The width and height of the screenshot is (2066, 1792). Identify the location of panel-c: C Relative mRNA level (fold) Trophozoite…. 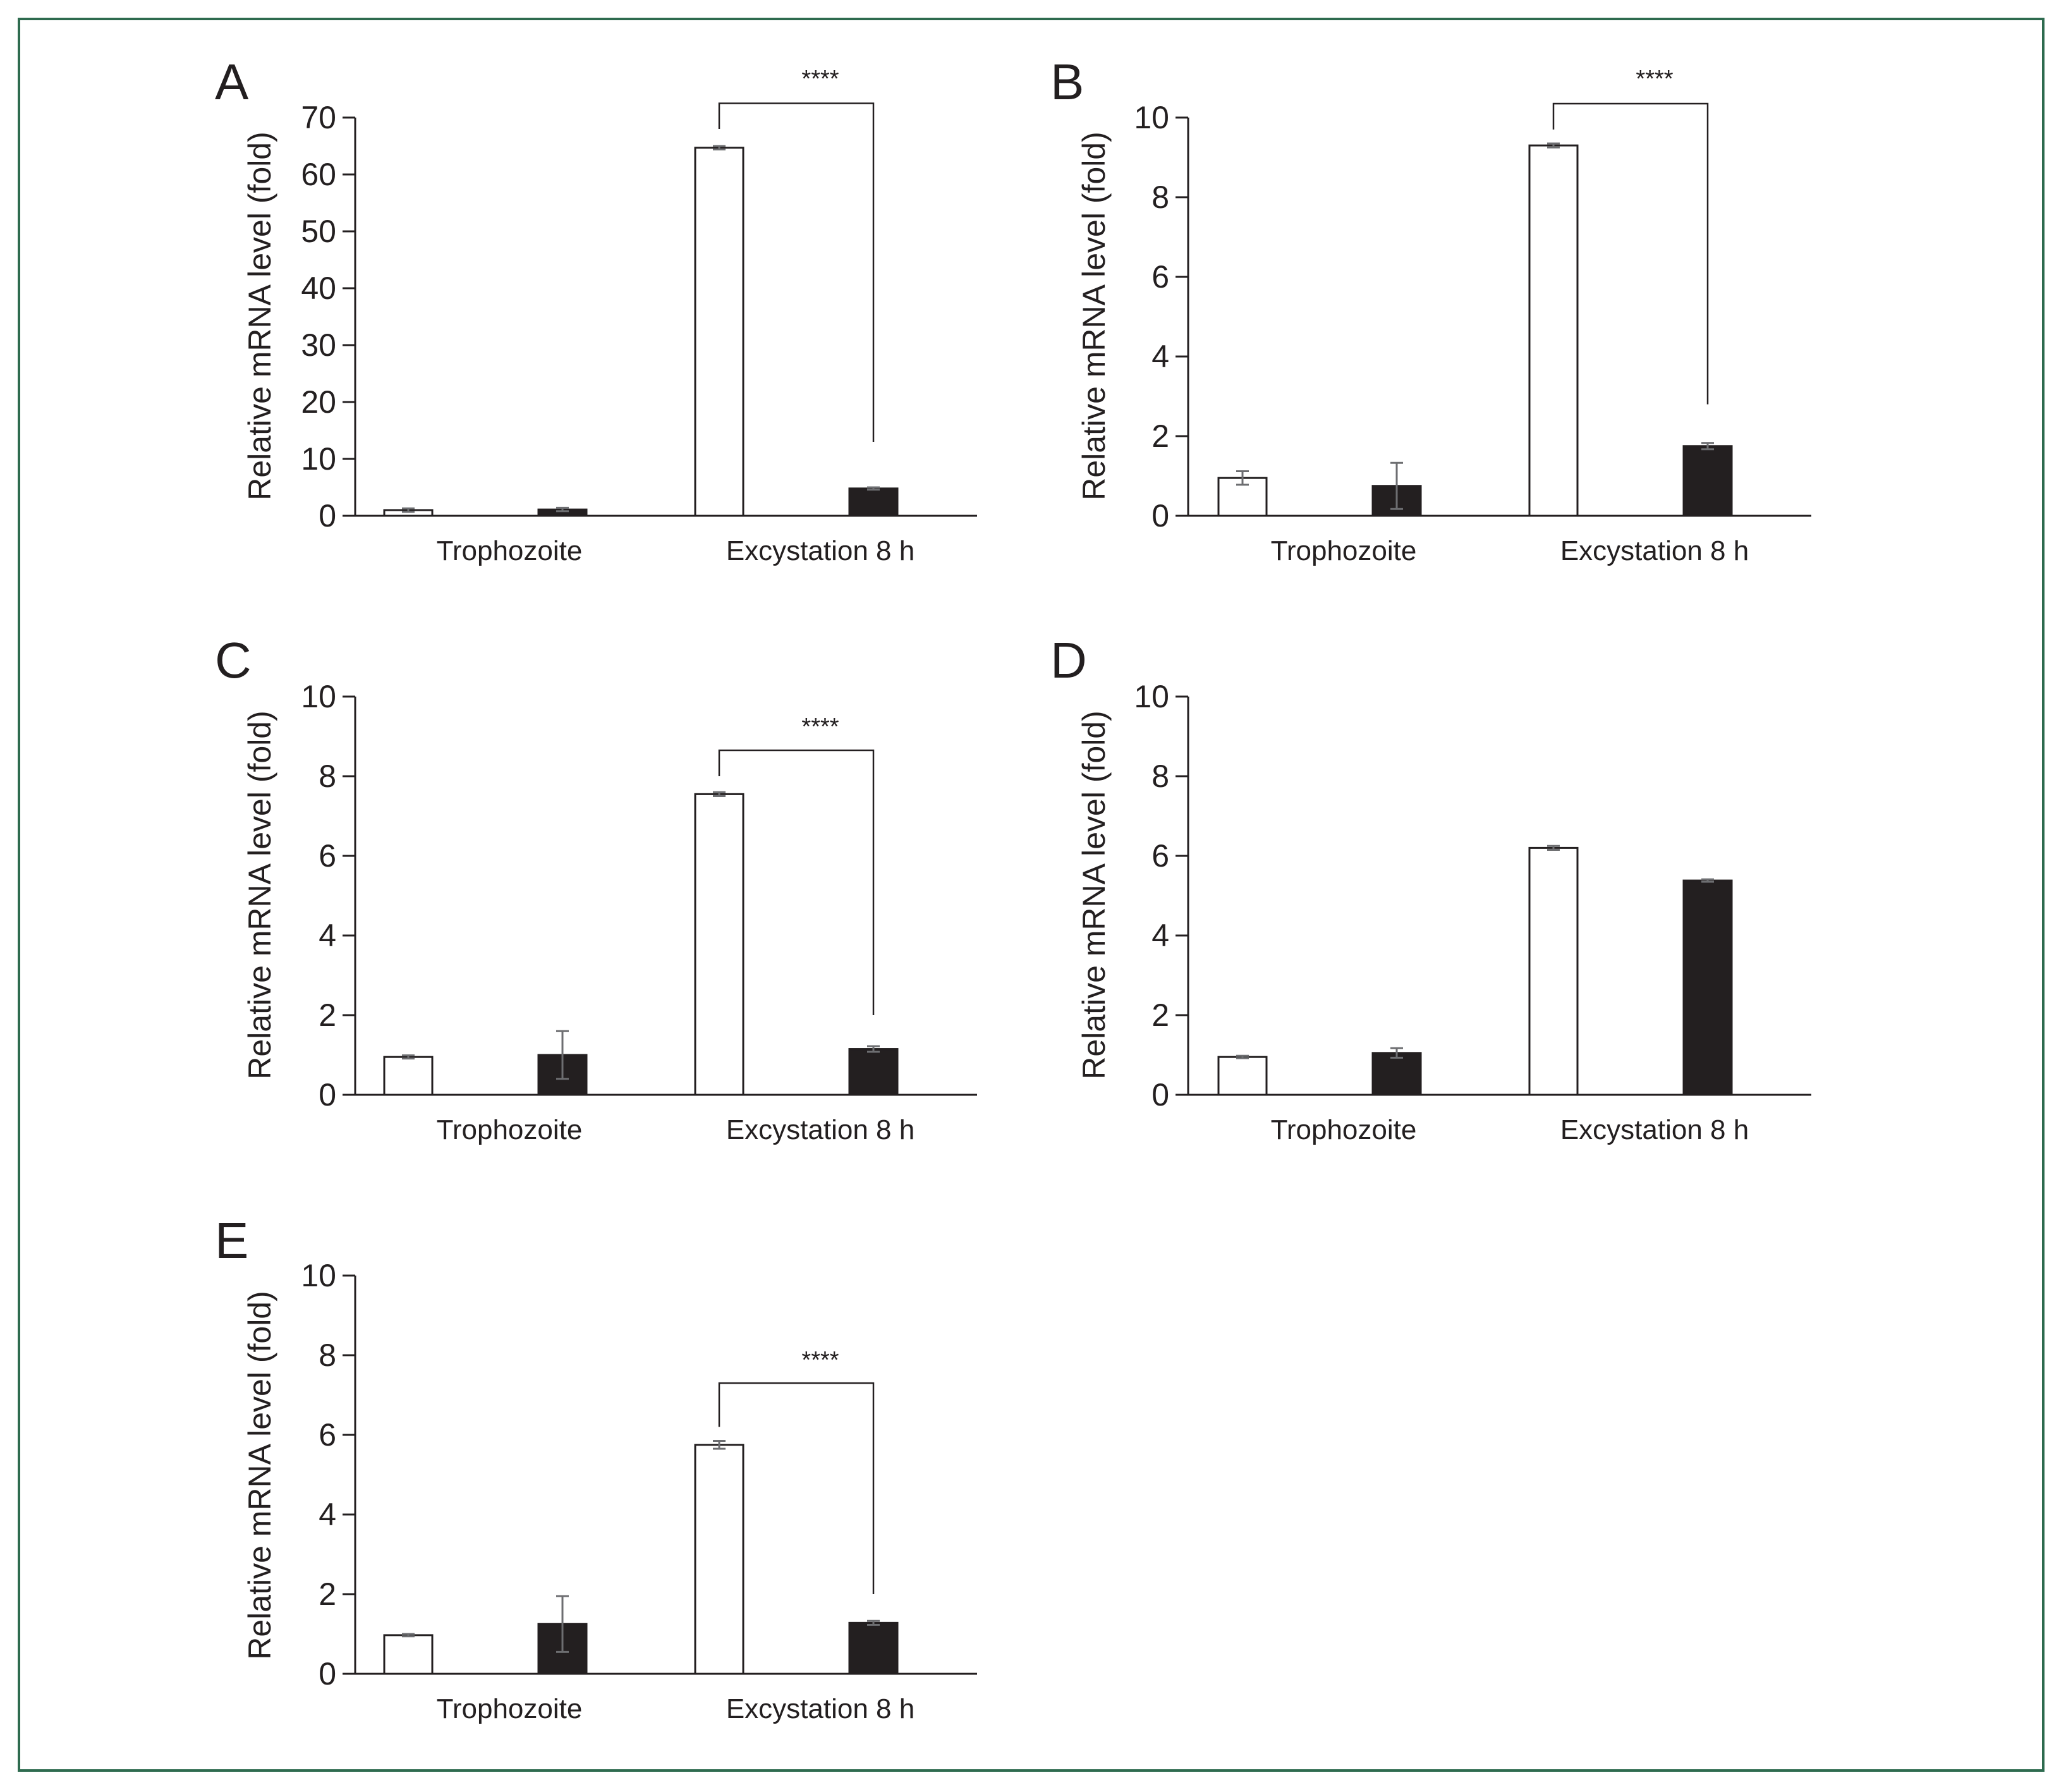
(596, 888).